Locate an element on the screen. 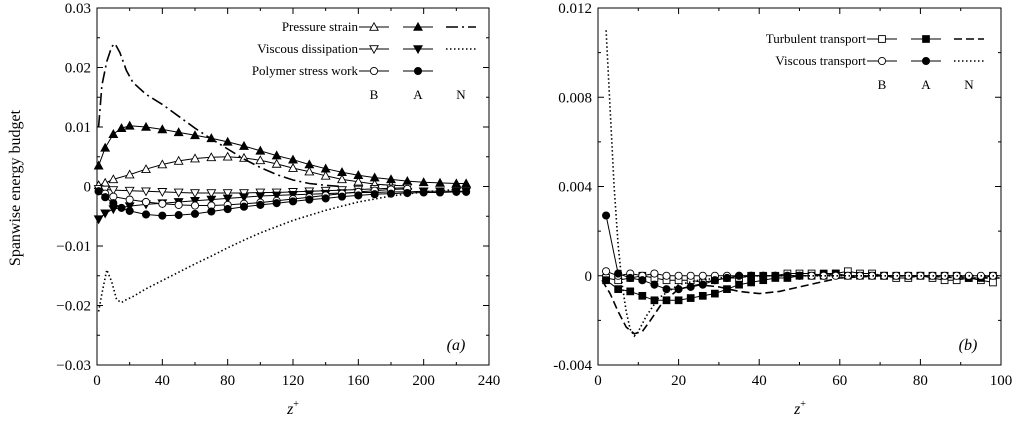 The image size is (1029, 434). legend-label-turbulent-transport: Turbulent transport is located at coordinates (816, 38).